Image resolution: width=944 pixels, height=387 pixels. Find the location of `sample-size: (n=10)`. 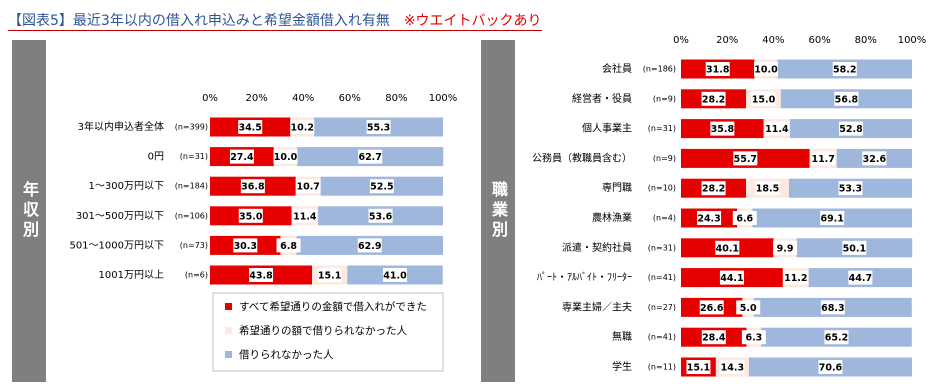

sample-size: (n=10) is located at coordinates (662, 188).